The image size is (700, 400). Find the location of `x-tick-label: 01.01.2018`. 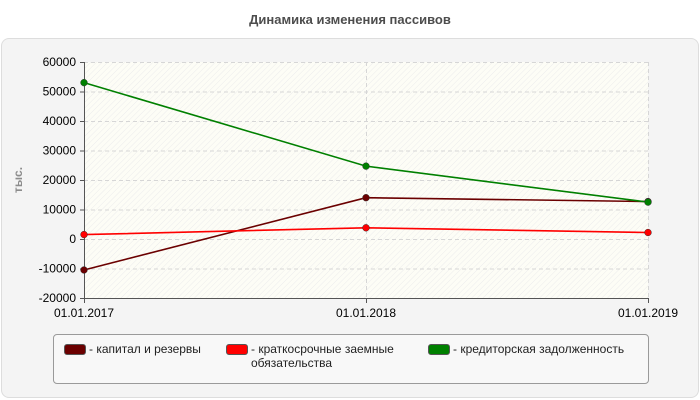

x-tick-label: 01.01.2018 is located at coordinates (366, 313).